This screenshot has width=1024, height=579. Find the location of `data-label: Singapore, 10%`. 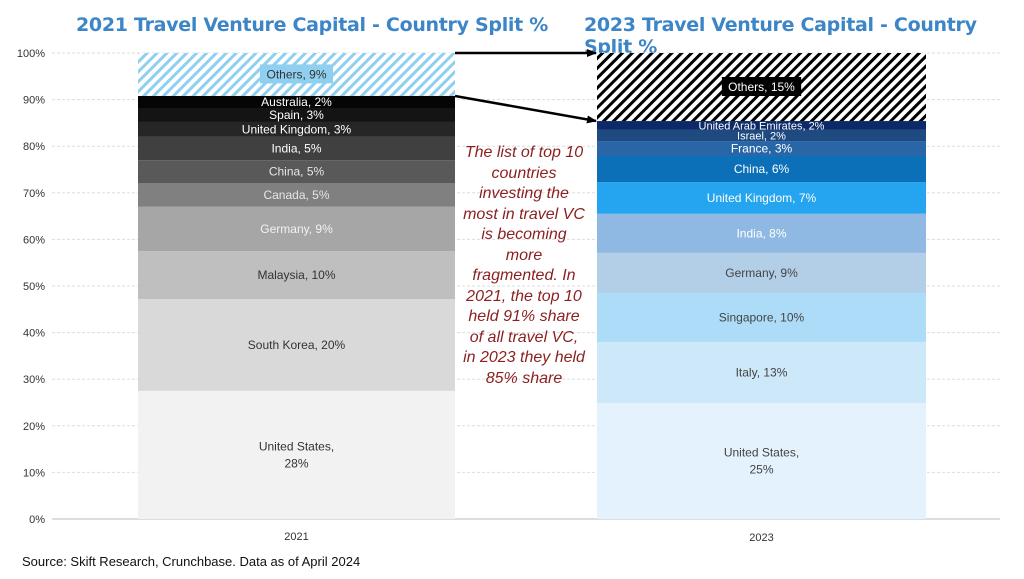

data-label: Singapore, 10% is located at coordinates (762, 317).